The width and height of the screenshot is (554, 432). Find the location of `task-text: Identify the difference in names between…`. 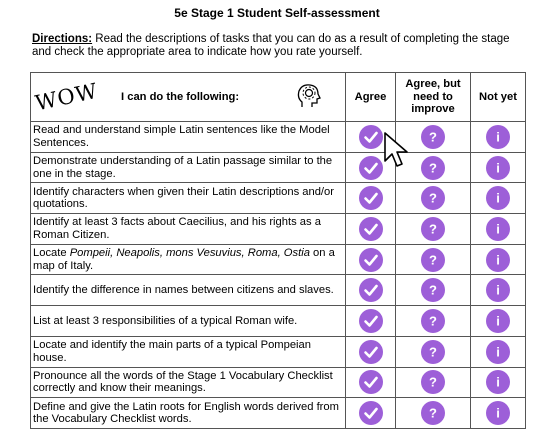

task-text: Identify the difference in names between… is located at coordinates (183, 290).